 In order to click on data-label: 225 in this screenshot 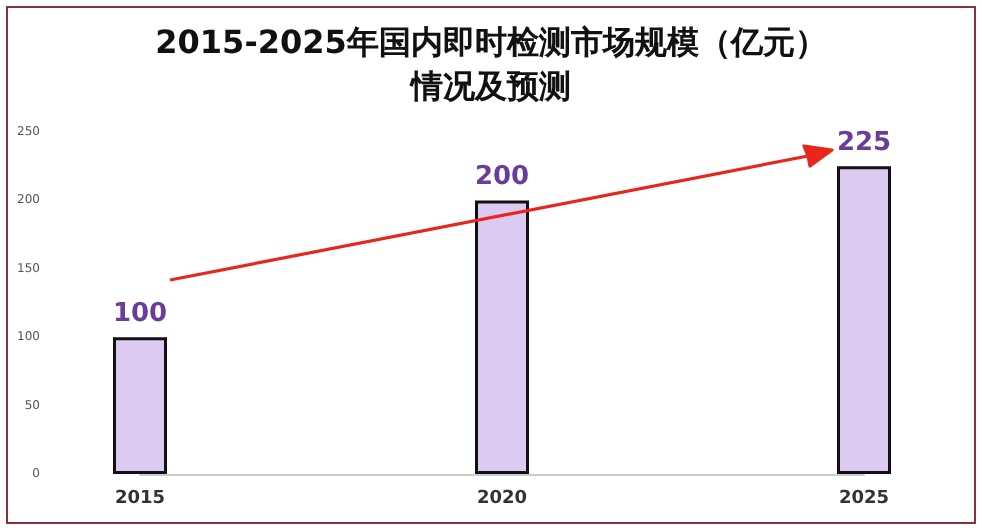, I will do `click(864, 143)`.